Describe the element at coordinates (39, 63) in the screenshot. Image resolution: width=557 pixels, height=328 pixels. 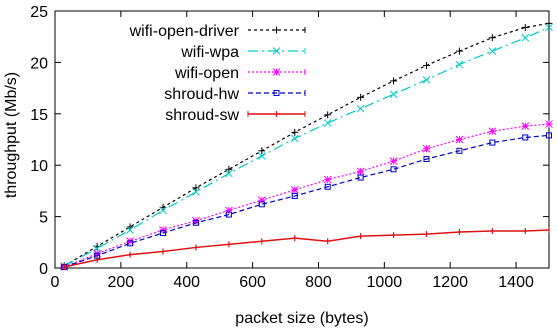
I see `y-tick-label: 20` at that location.